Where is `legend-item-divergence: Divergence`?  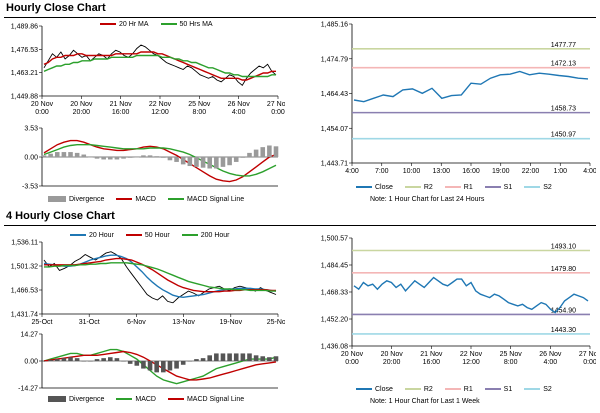
legend-item-divergence: Divergence is located at coordinates (76, 199).